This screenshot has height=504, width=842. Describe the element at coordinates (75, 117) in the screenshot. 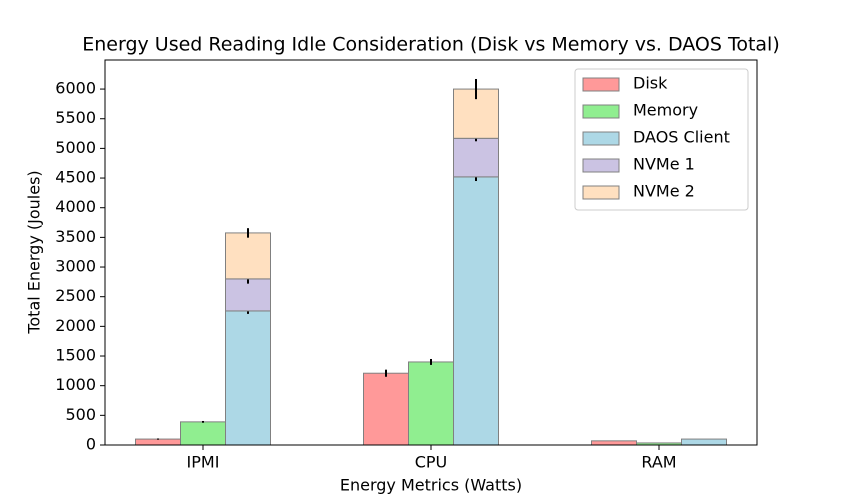

I see `y-tick-label: 5500` at that location.